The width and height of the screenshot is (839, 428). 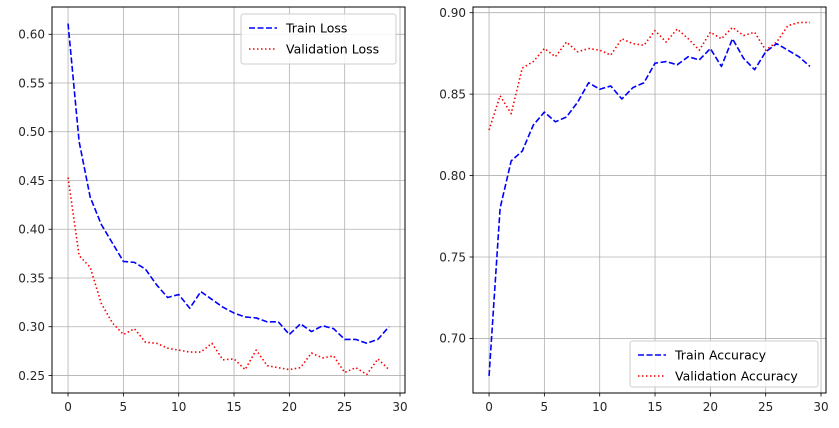 I want to click on loss-legend: Train Loss Validation Loss, so click(x=318, y=39).